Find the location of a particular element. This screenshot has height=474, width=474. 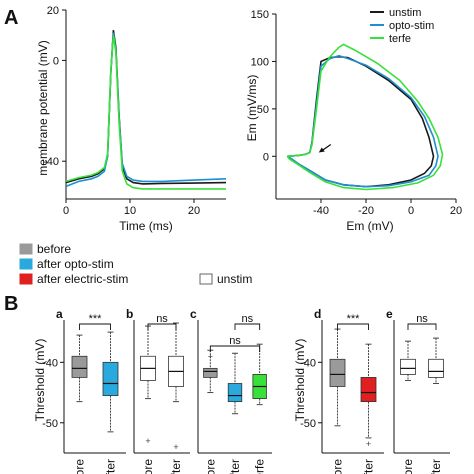

b-d-before-category-label: before is located at coordinates (338, 466).